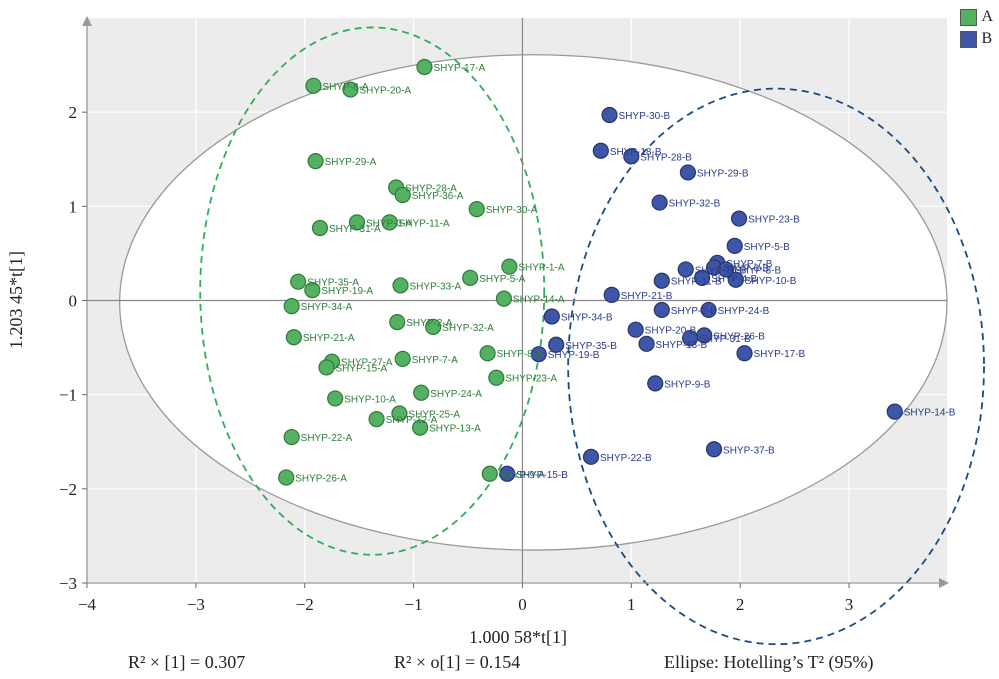 Image resolution: width=999 pixels, height=679 pixels. What do you see at coordinates (976, 39) in the screenshot?
I see `legend-item-b: B` at bounding box center [976, 39].